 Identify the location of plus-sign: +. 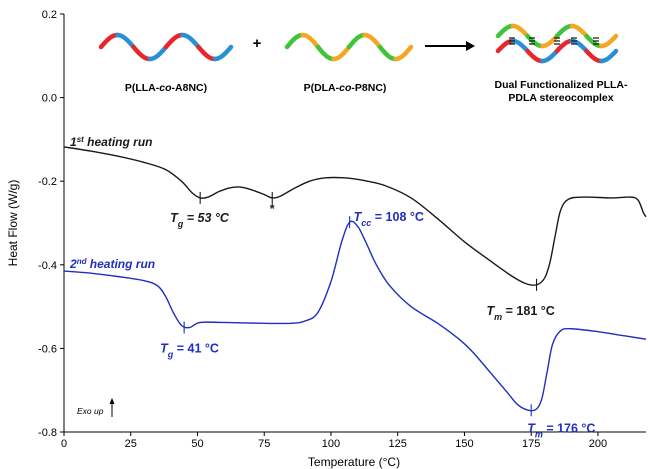
(257, 43).